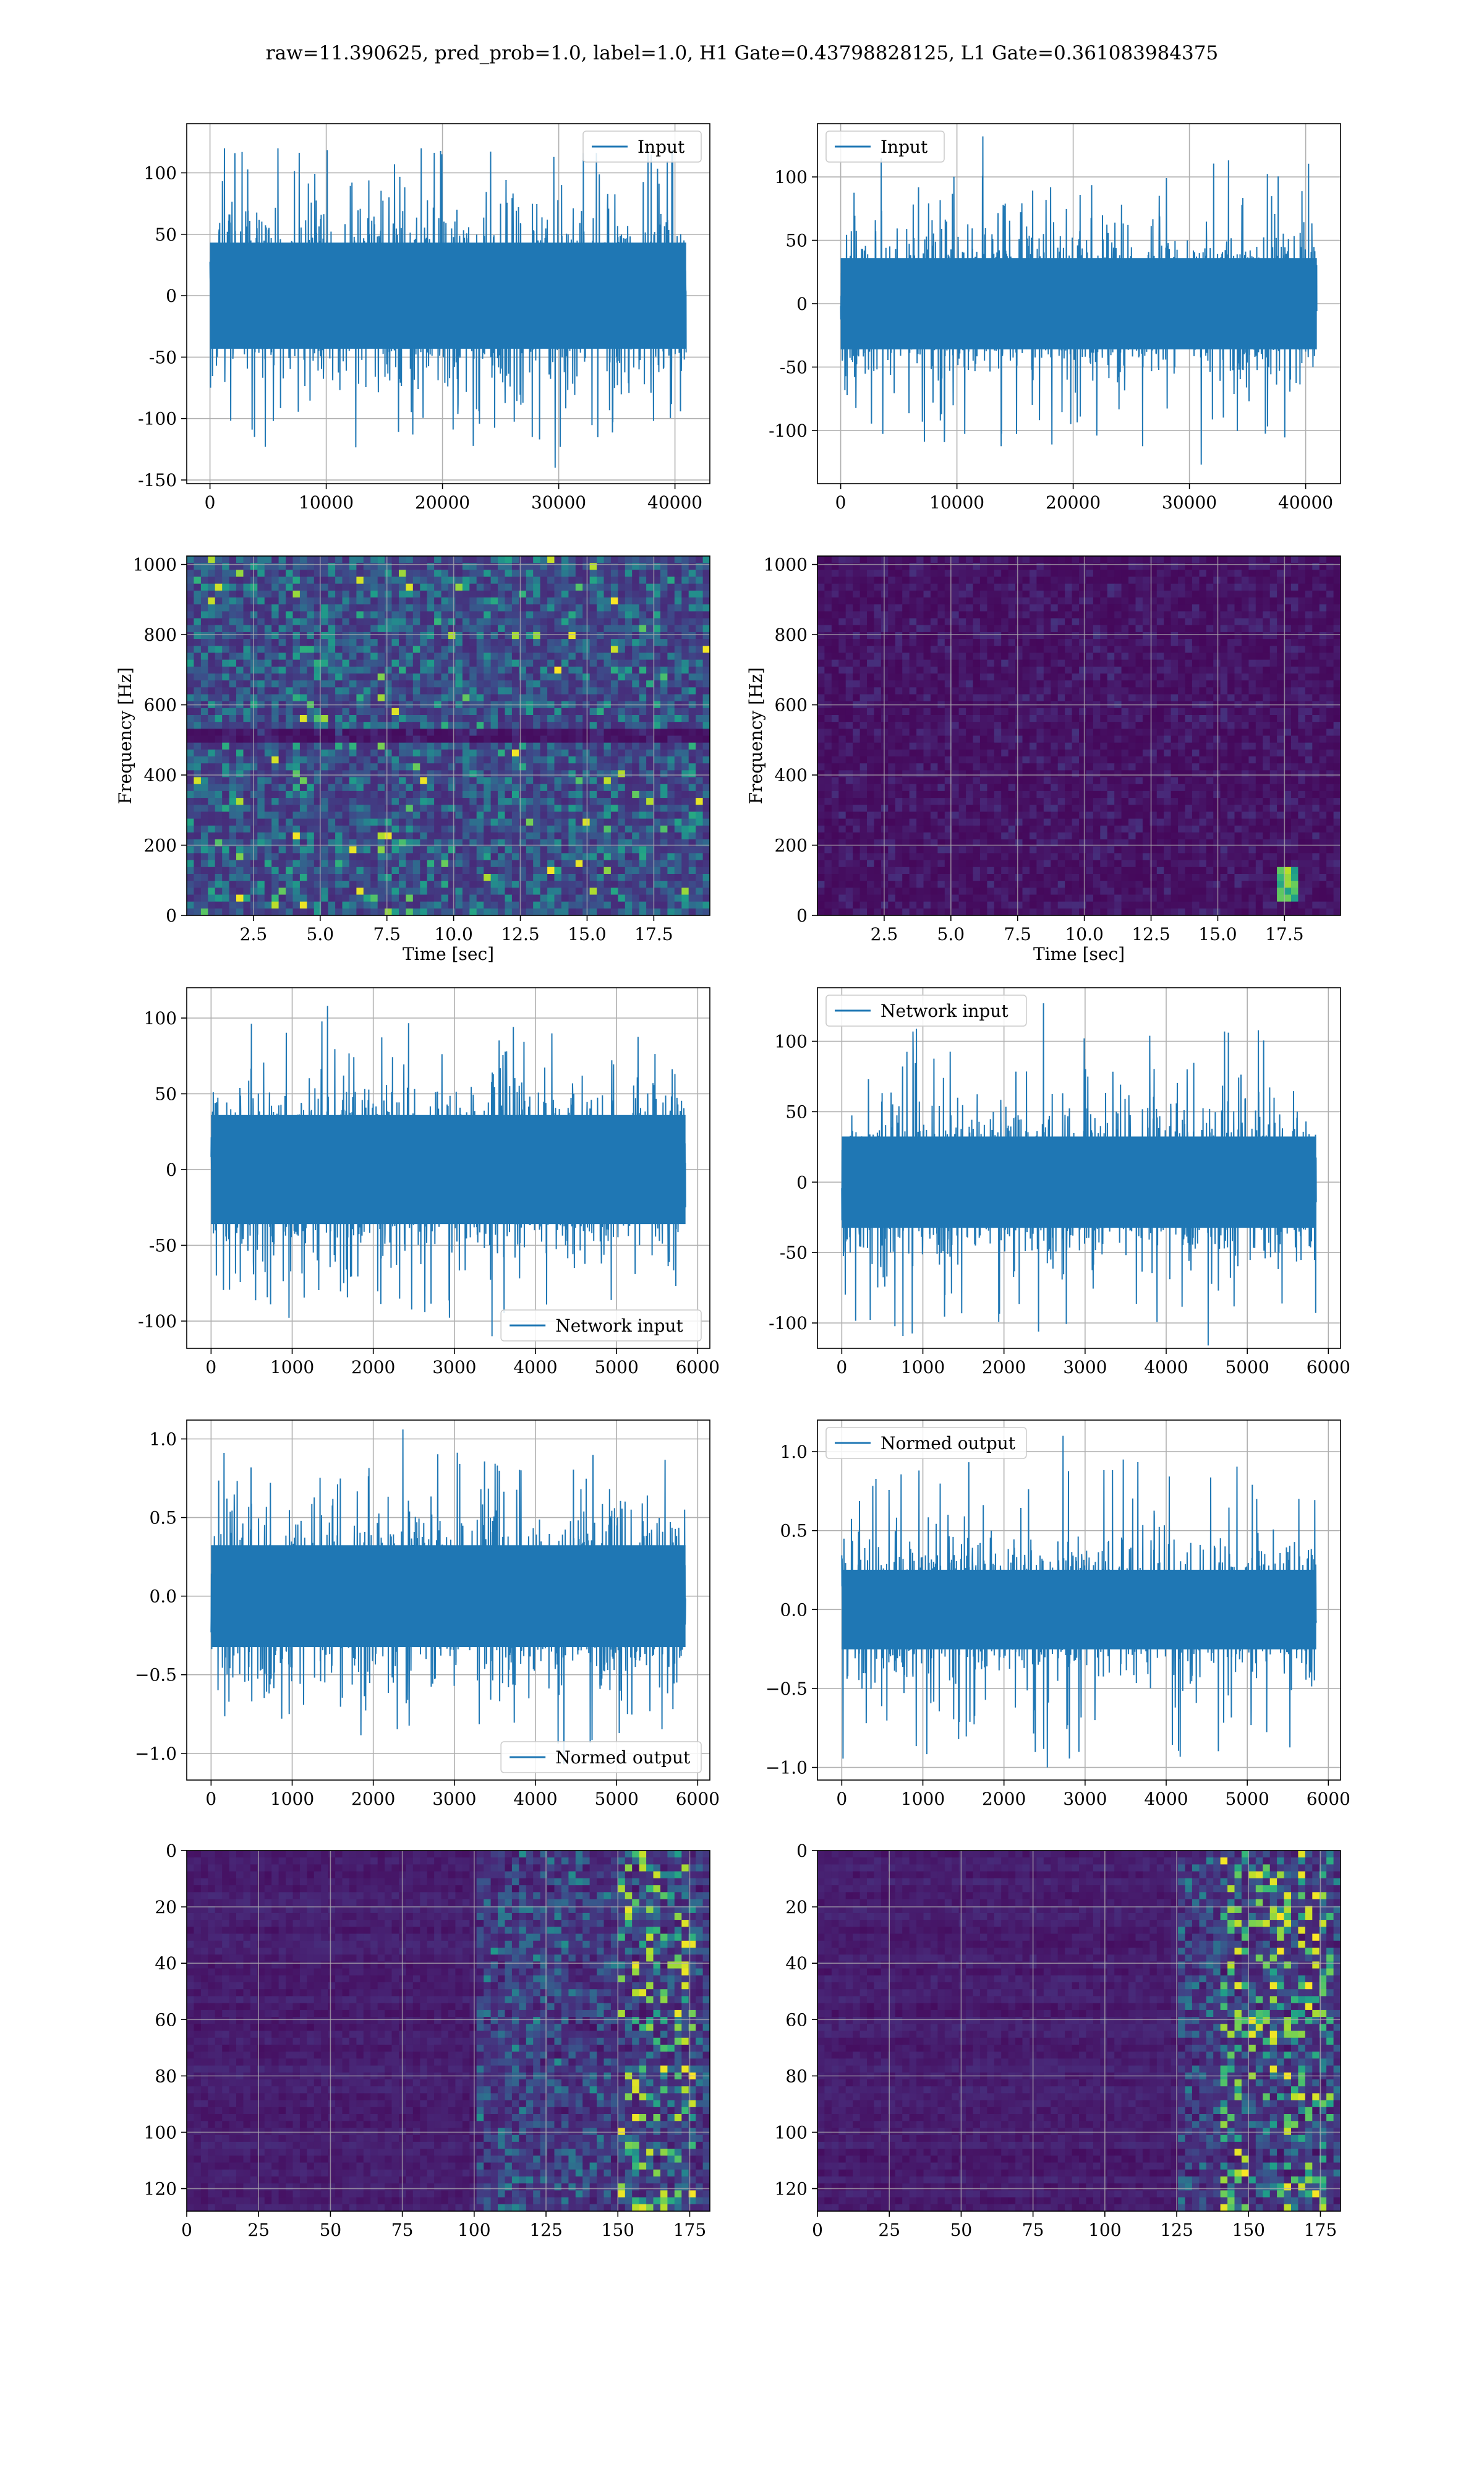  I want to click on l1-spectrogram-ytick-label-3: 600, so click(791, 705).